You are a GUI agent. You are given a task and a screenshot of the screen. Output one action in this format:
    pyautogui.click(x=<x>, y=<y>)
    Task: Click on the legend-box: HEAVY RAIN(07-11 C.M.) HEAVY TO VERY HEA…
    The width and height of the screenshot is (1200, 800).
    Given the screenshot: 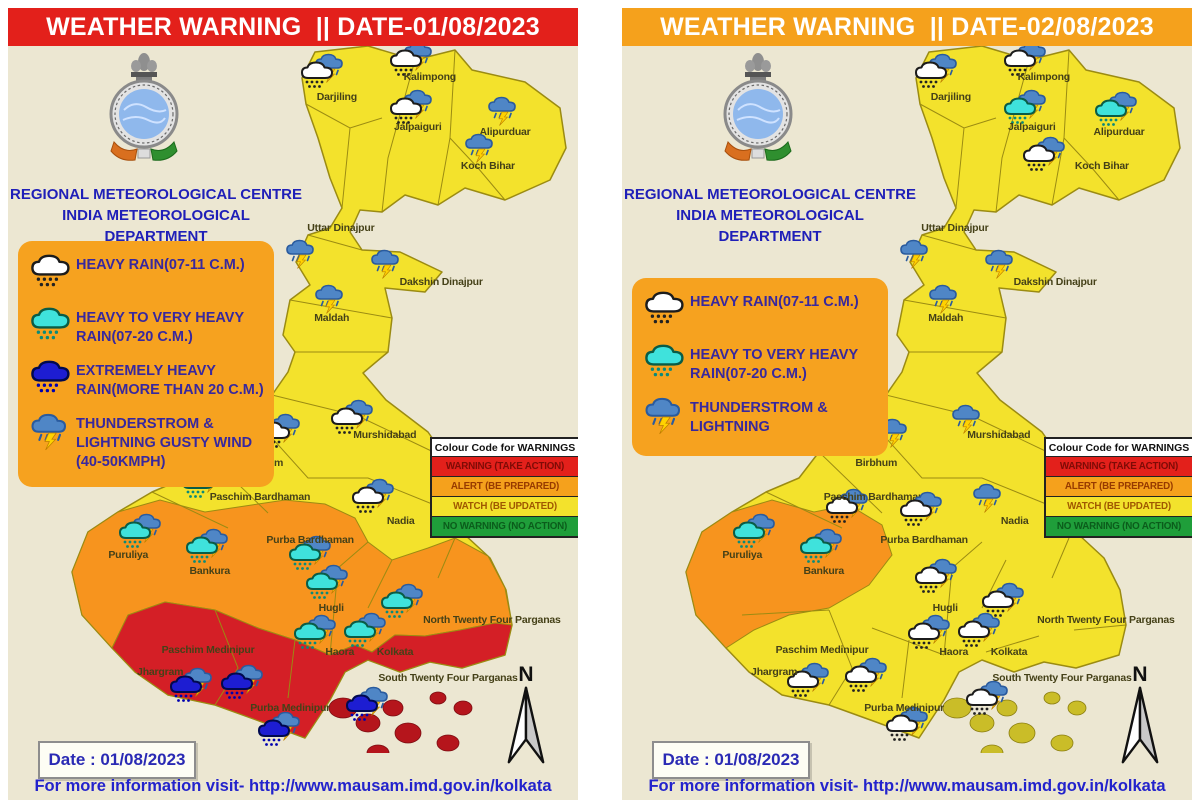 What is the action you would take?
    pyautogui.click(x=760, y=367)
    